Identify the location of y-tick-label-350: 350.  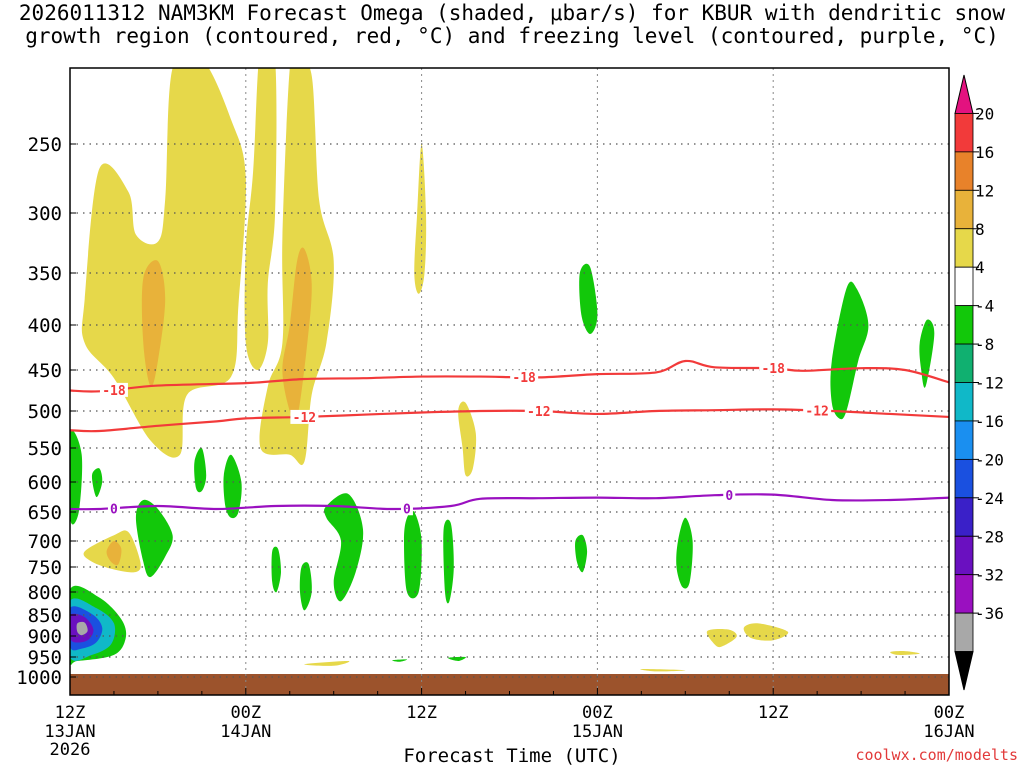
(45, 274).